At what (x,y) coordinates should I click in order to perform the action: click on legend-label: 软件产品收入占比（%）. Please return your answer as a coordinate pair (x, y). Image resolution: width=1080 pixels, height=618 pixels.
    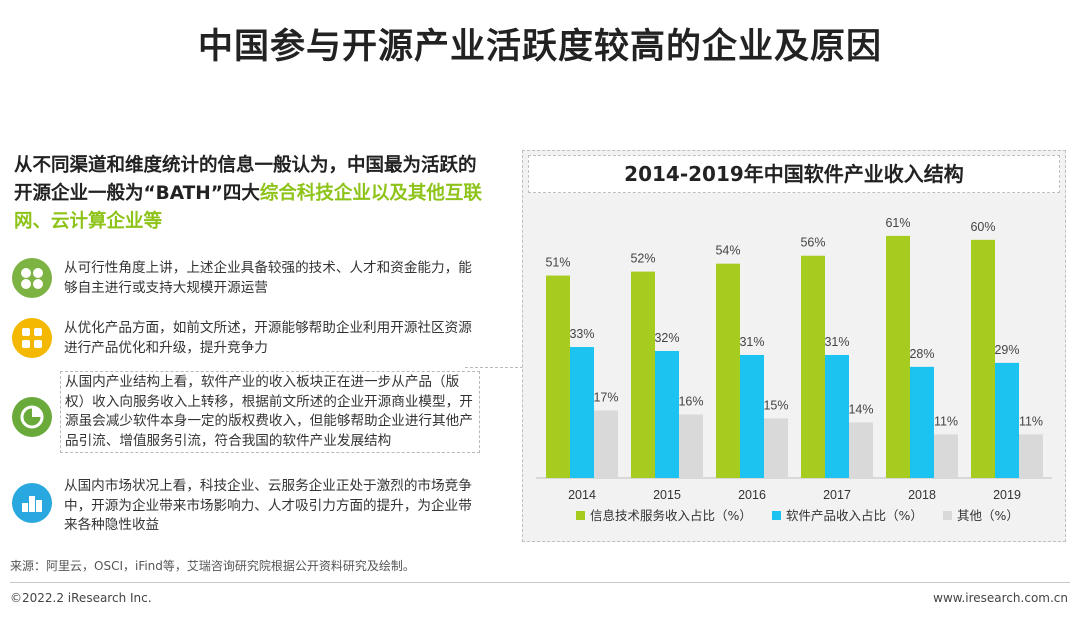
    Looking at the image, I should click on (854, 515).